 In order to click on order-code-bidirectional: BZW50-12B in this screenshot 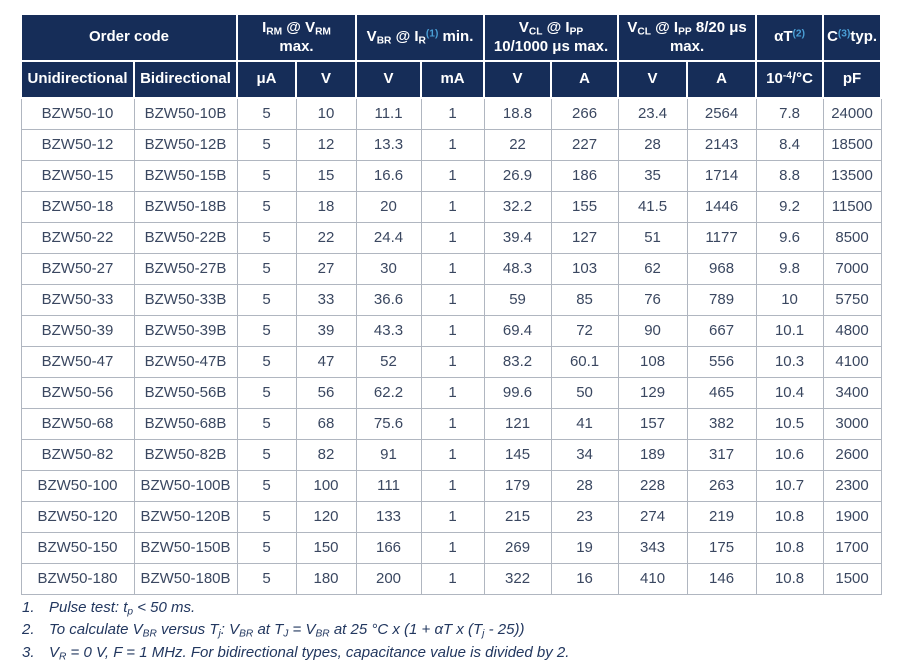, I will do `click(185, 144)`.